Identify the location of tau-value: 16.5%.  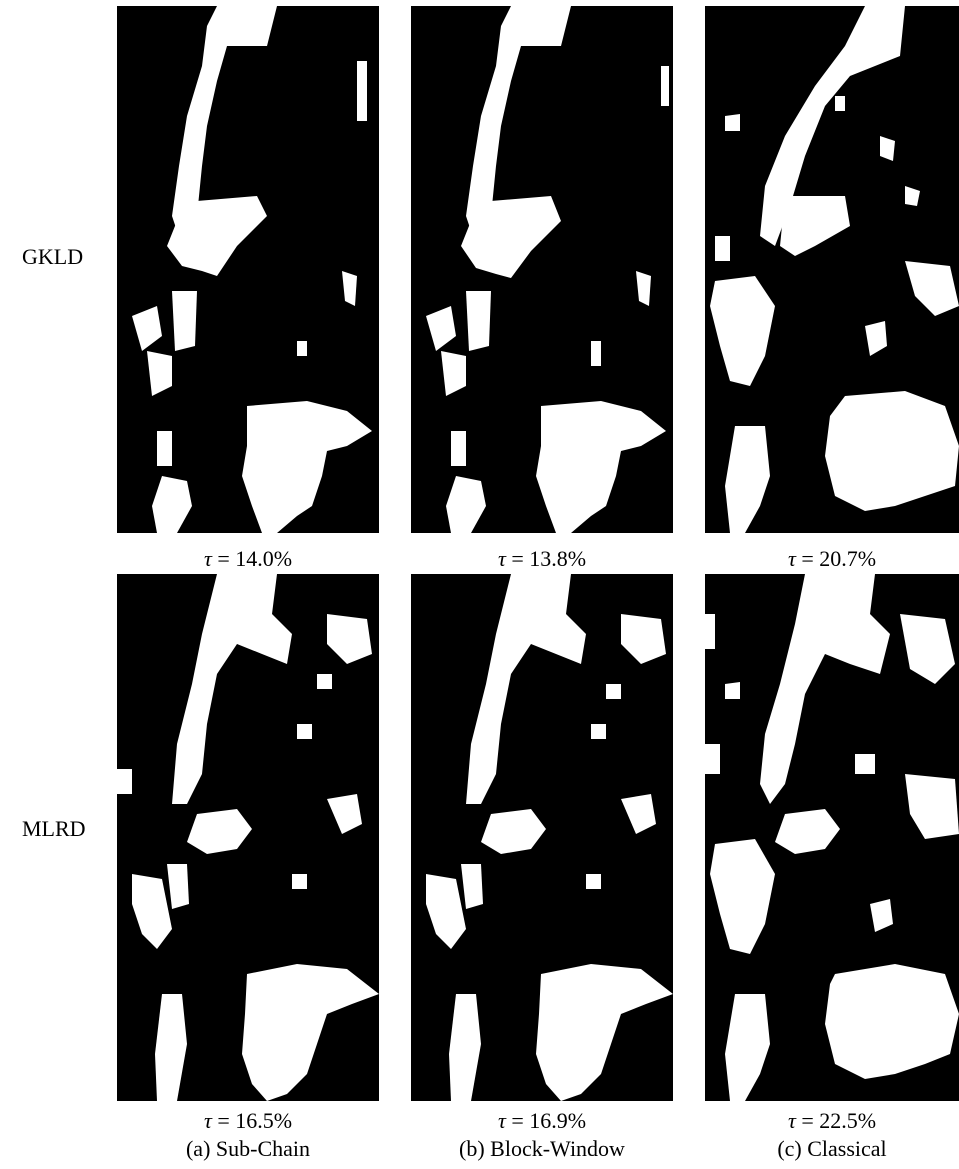
(264, 1120).